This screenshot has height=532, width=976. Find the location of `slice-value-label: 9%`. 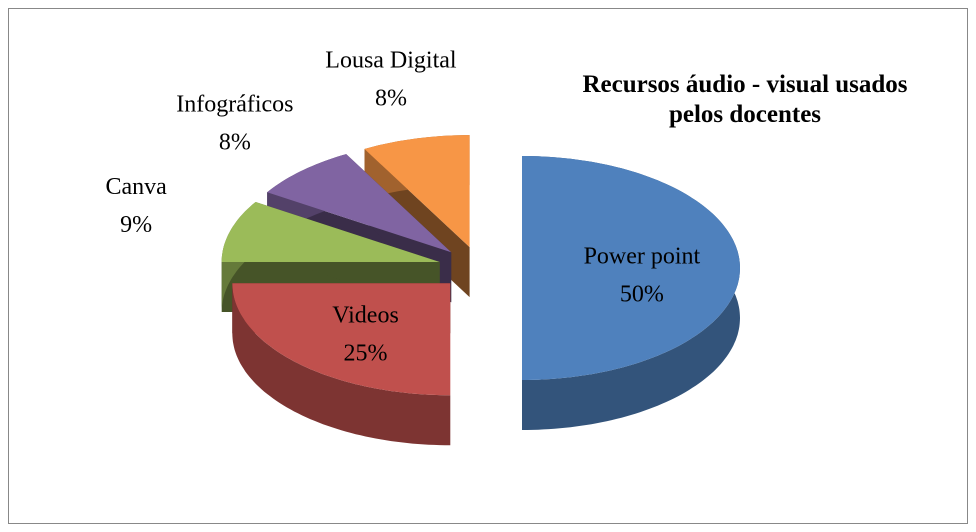

slice-value-label: 9% is located at coordinates (136, 225).